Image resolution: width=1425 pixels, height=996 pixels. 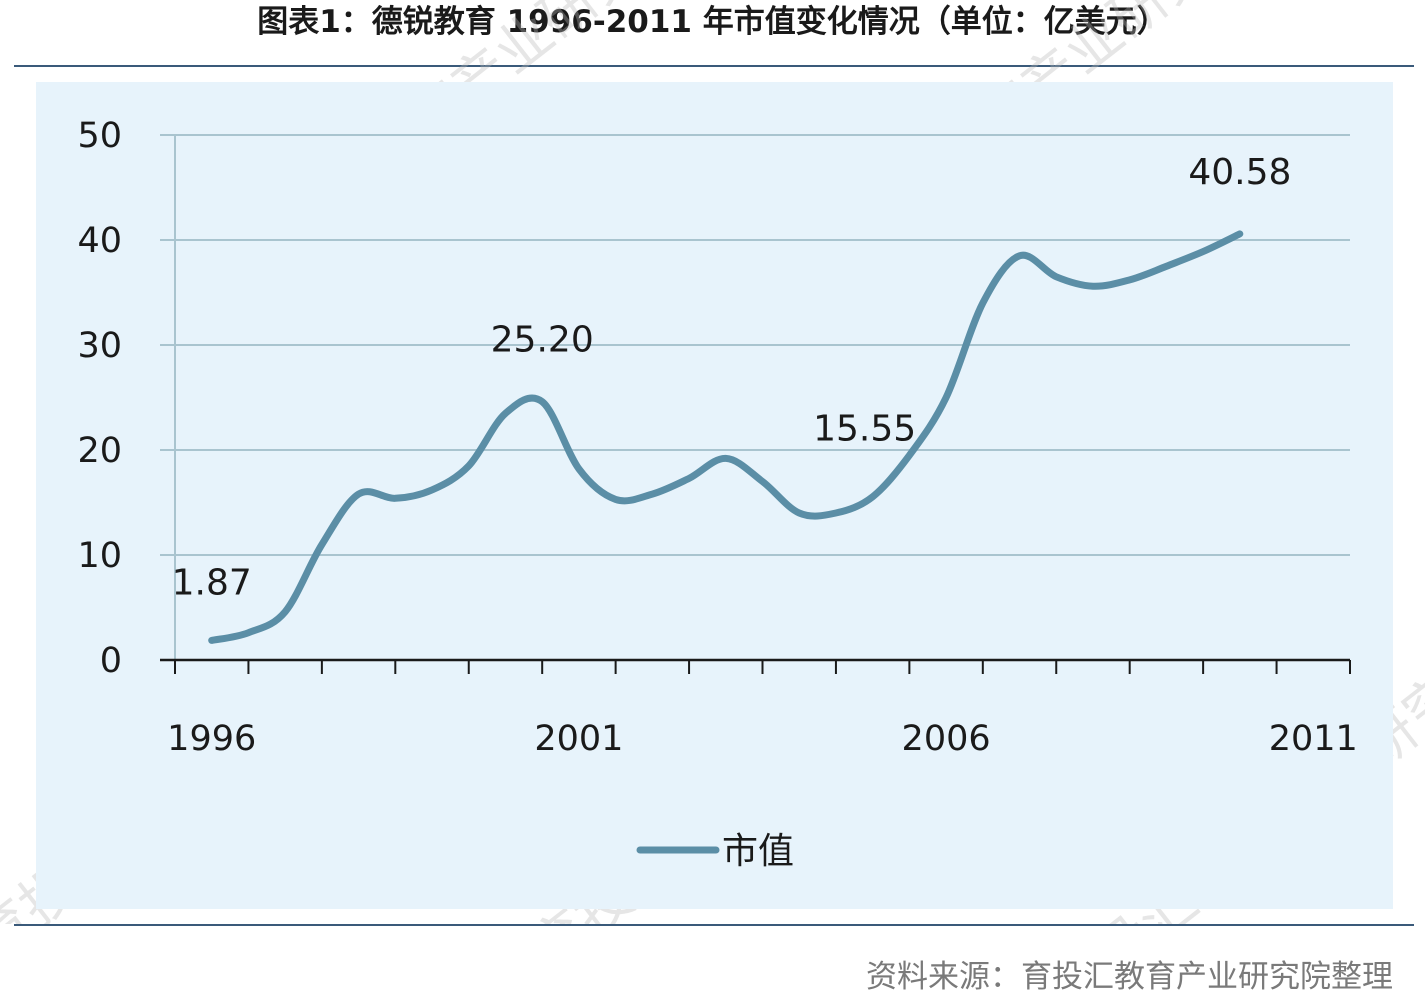 What do you see at coordinates (542, 340) in the screenshot?
I see `data-label: 25.20` at bounding box center [542, 340].